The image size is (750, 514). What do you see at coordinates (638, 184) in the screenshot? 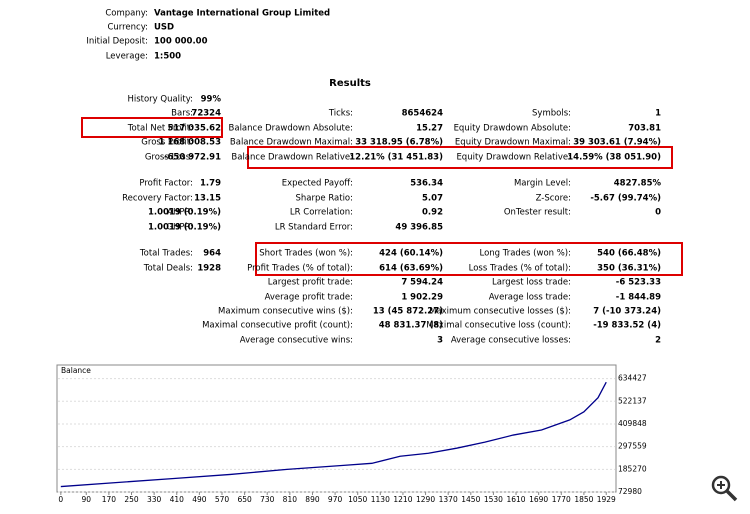
I see `stat-value: 4827.85%` at bounding box center [638, 184].